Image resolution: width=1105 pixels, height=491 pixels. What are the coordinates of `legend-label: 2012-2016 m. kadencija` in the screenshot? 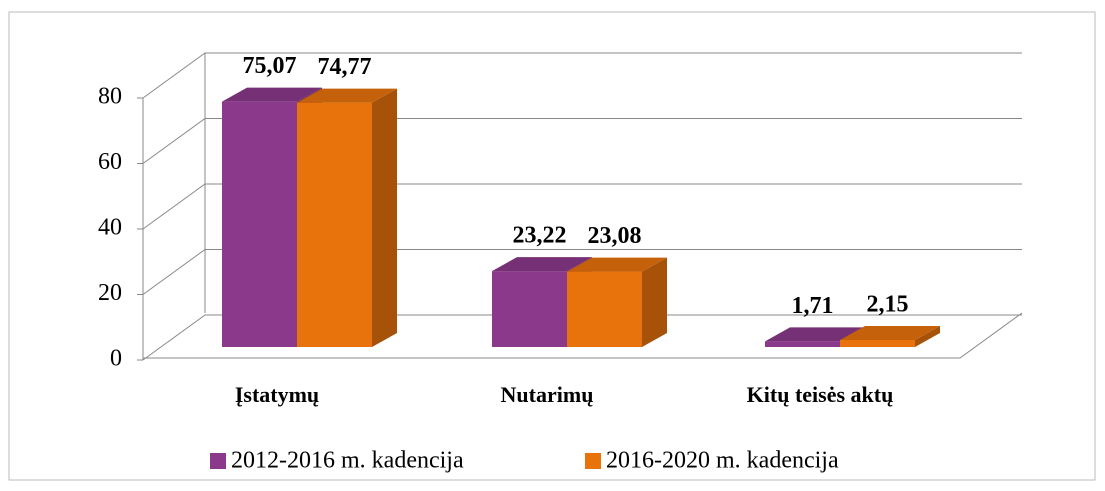 It's located at (347, 461).